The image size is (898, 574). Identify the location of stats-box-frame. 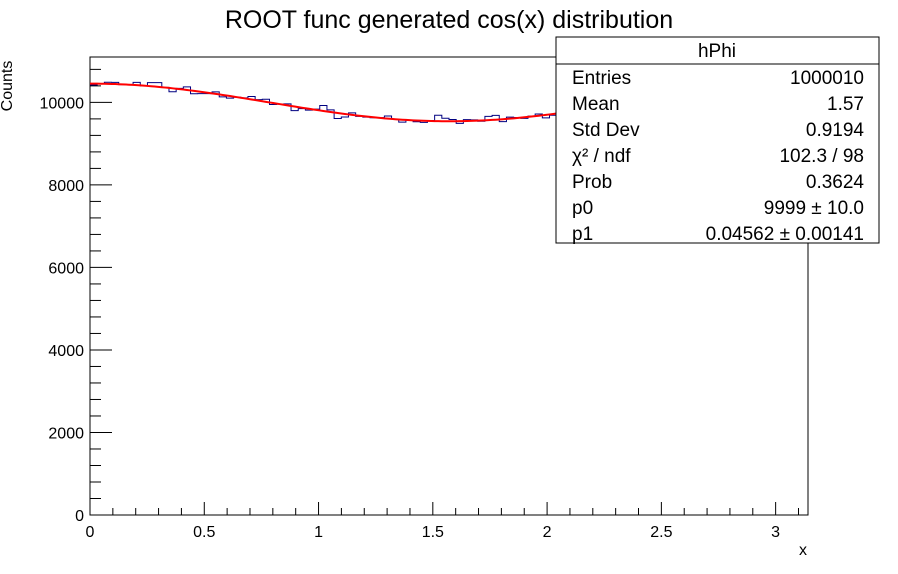
(717, 140).